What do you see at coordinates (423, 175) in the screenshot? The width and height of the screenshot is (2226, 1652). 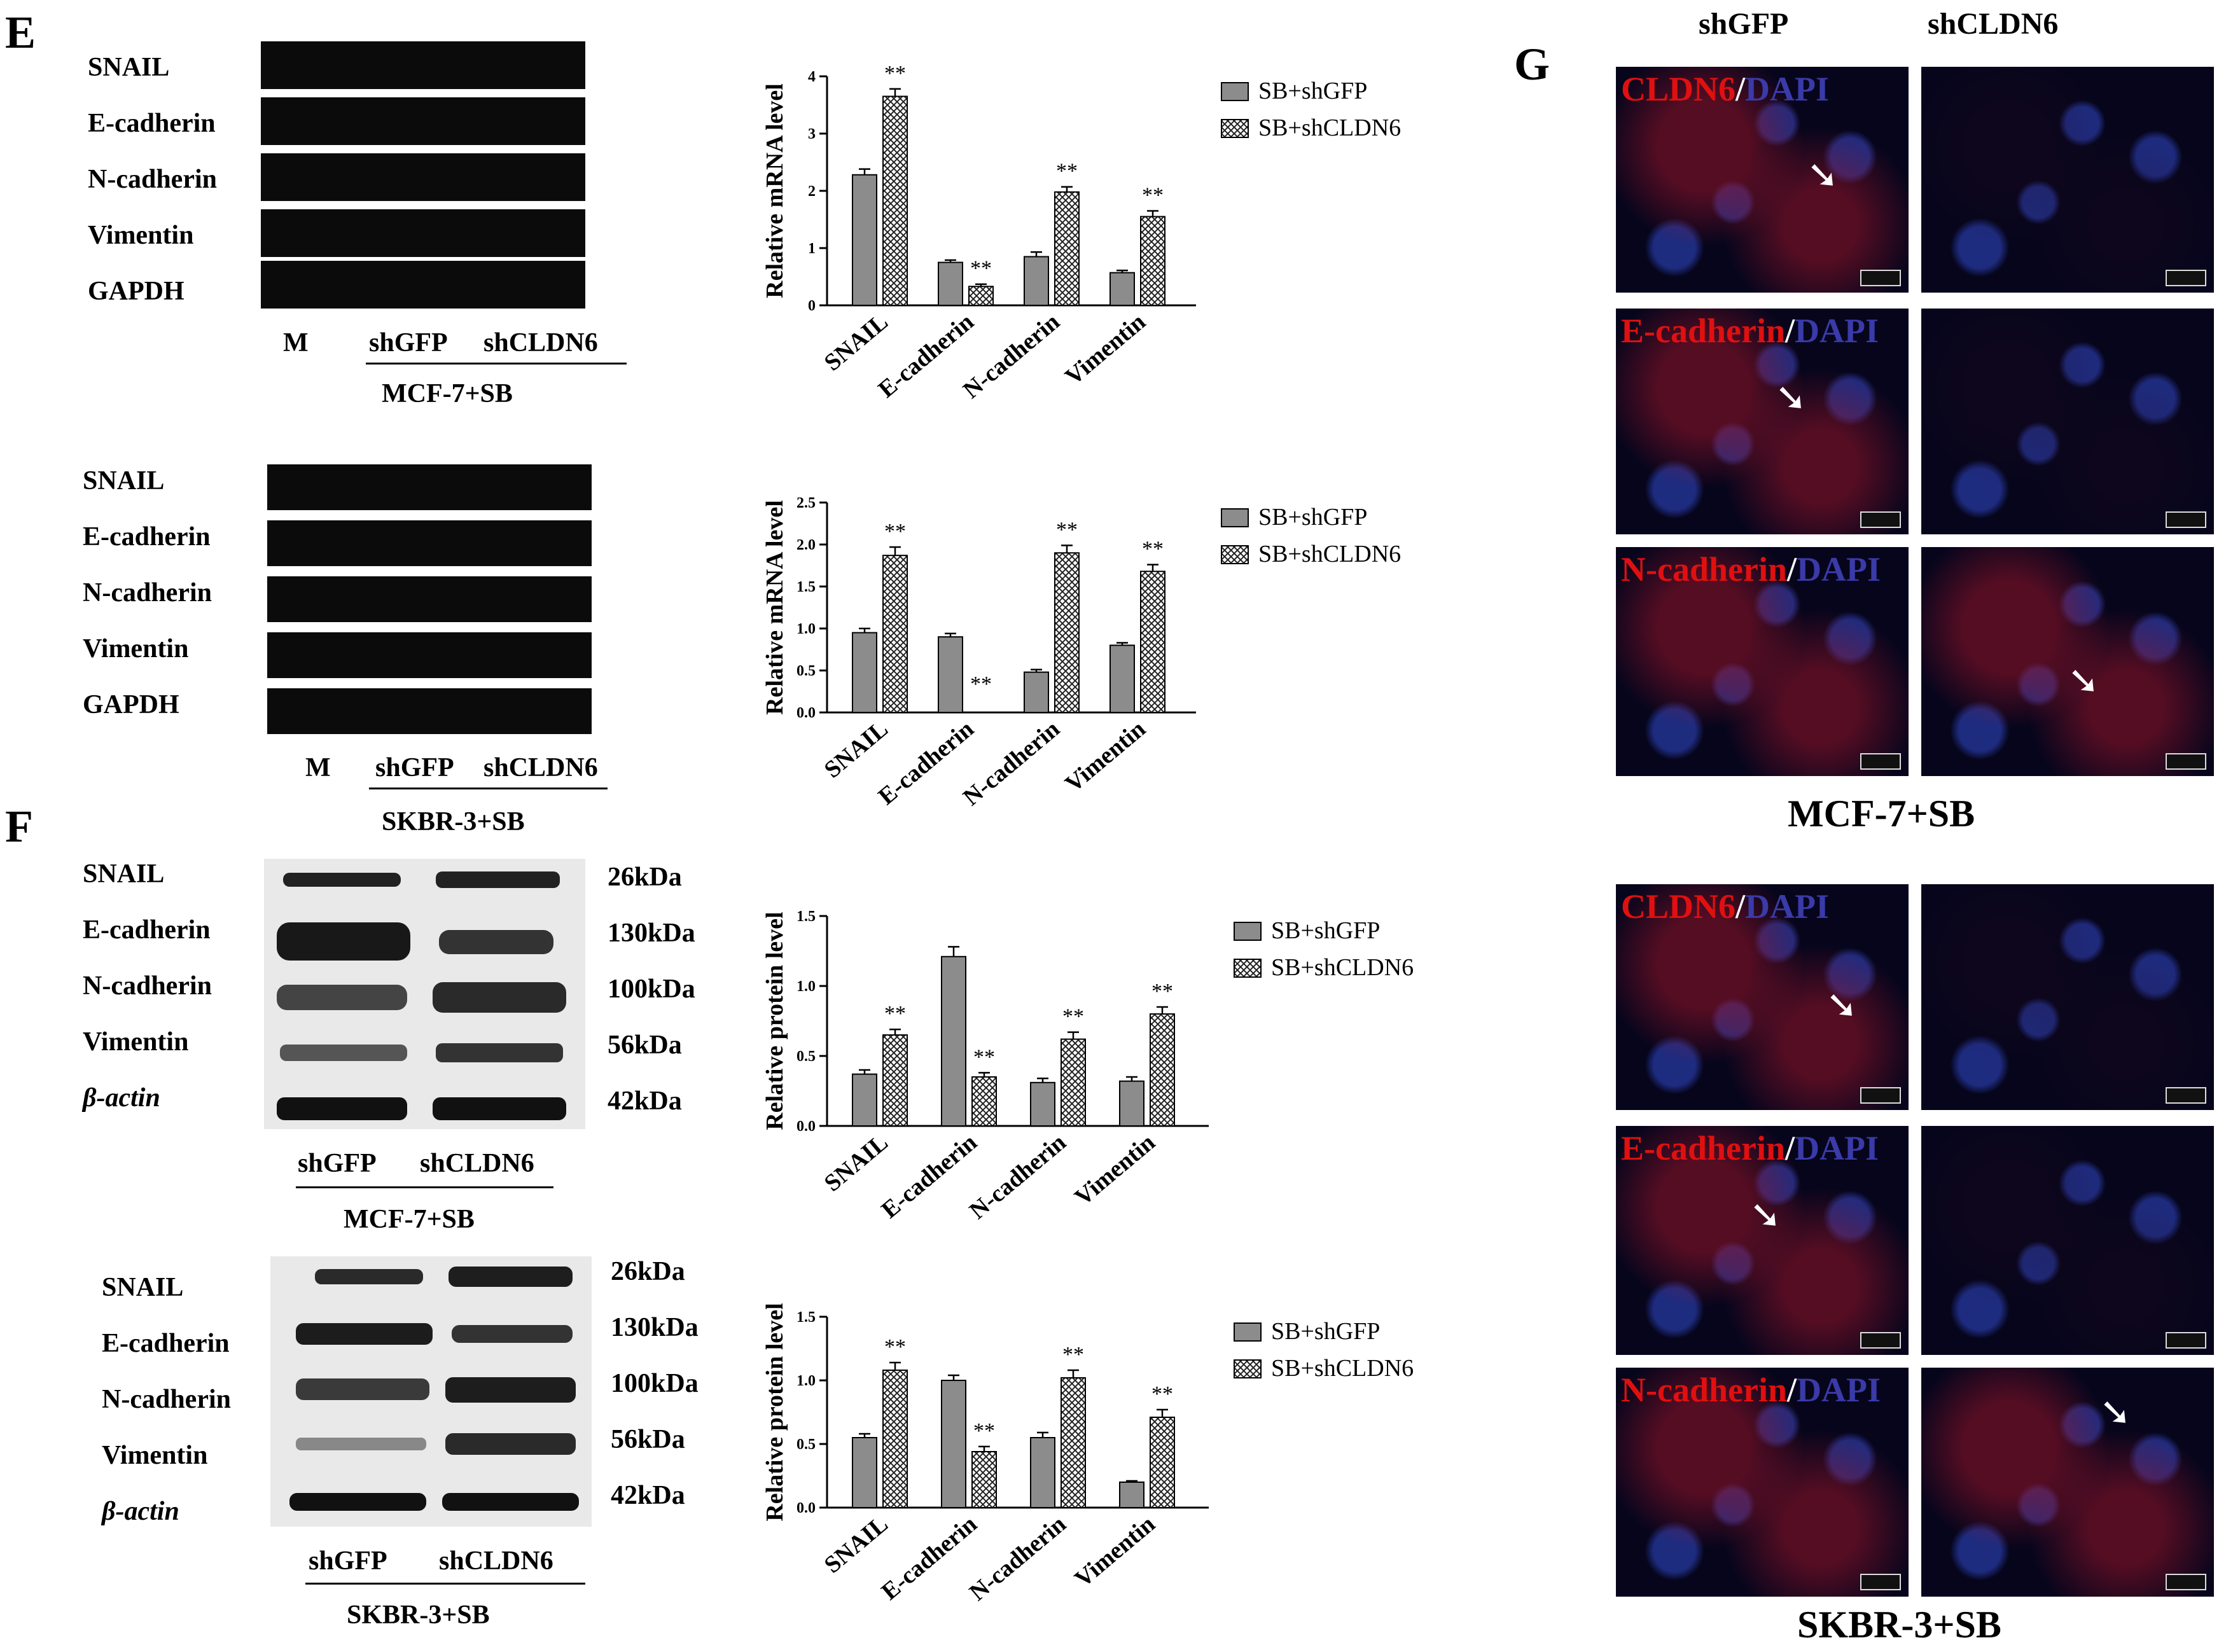 I see `pcr-gel-mcf` at bounding box center [423, 175].